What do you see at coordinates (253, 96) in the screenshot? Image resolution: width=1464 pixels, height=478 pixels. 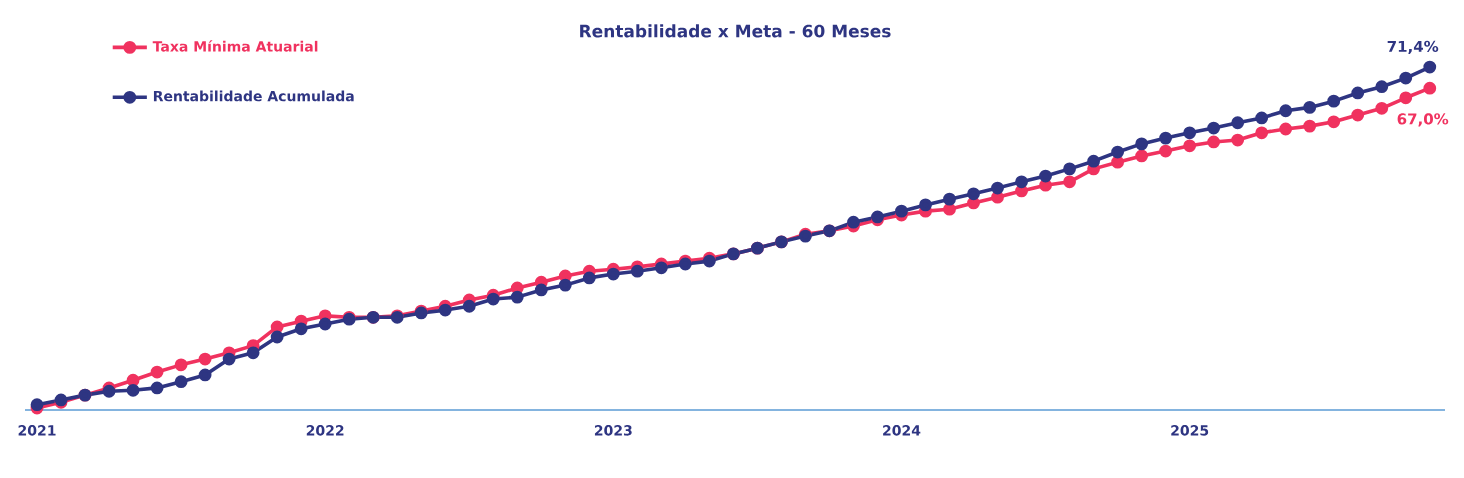 I see `legend-label: Rentabilidade Acumulada` at bounding box center [253, 96].